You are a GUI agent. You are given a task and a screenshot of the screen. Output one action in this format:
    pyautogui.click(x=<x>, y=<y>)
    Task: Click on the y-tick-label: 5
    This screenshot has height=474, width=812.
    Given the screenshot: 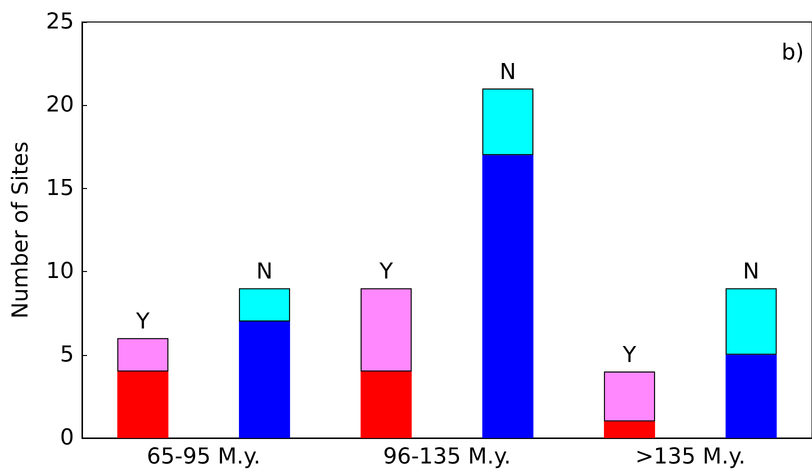 What is the action you would take?
    pyautogui.click(x=67, y=355)
    